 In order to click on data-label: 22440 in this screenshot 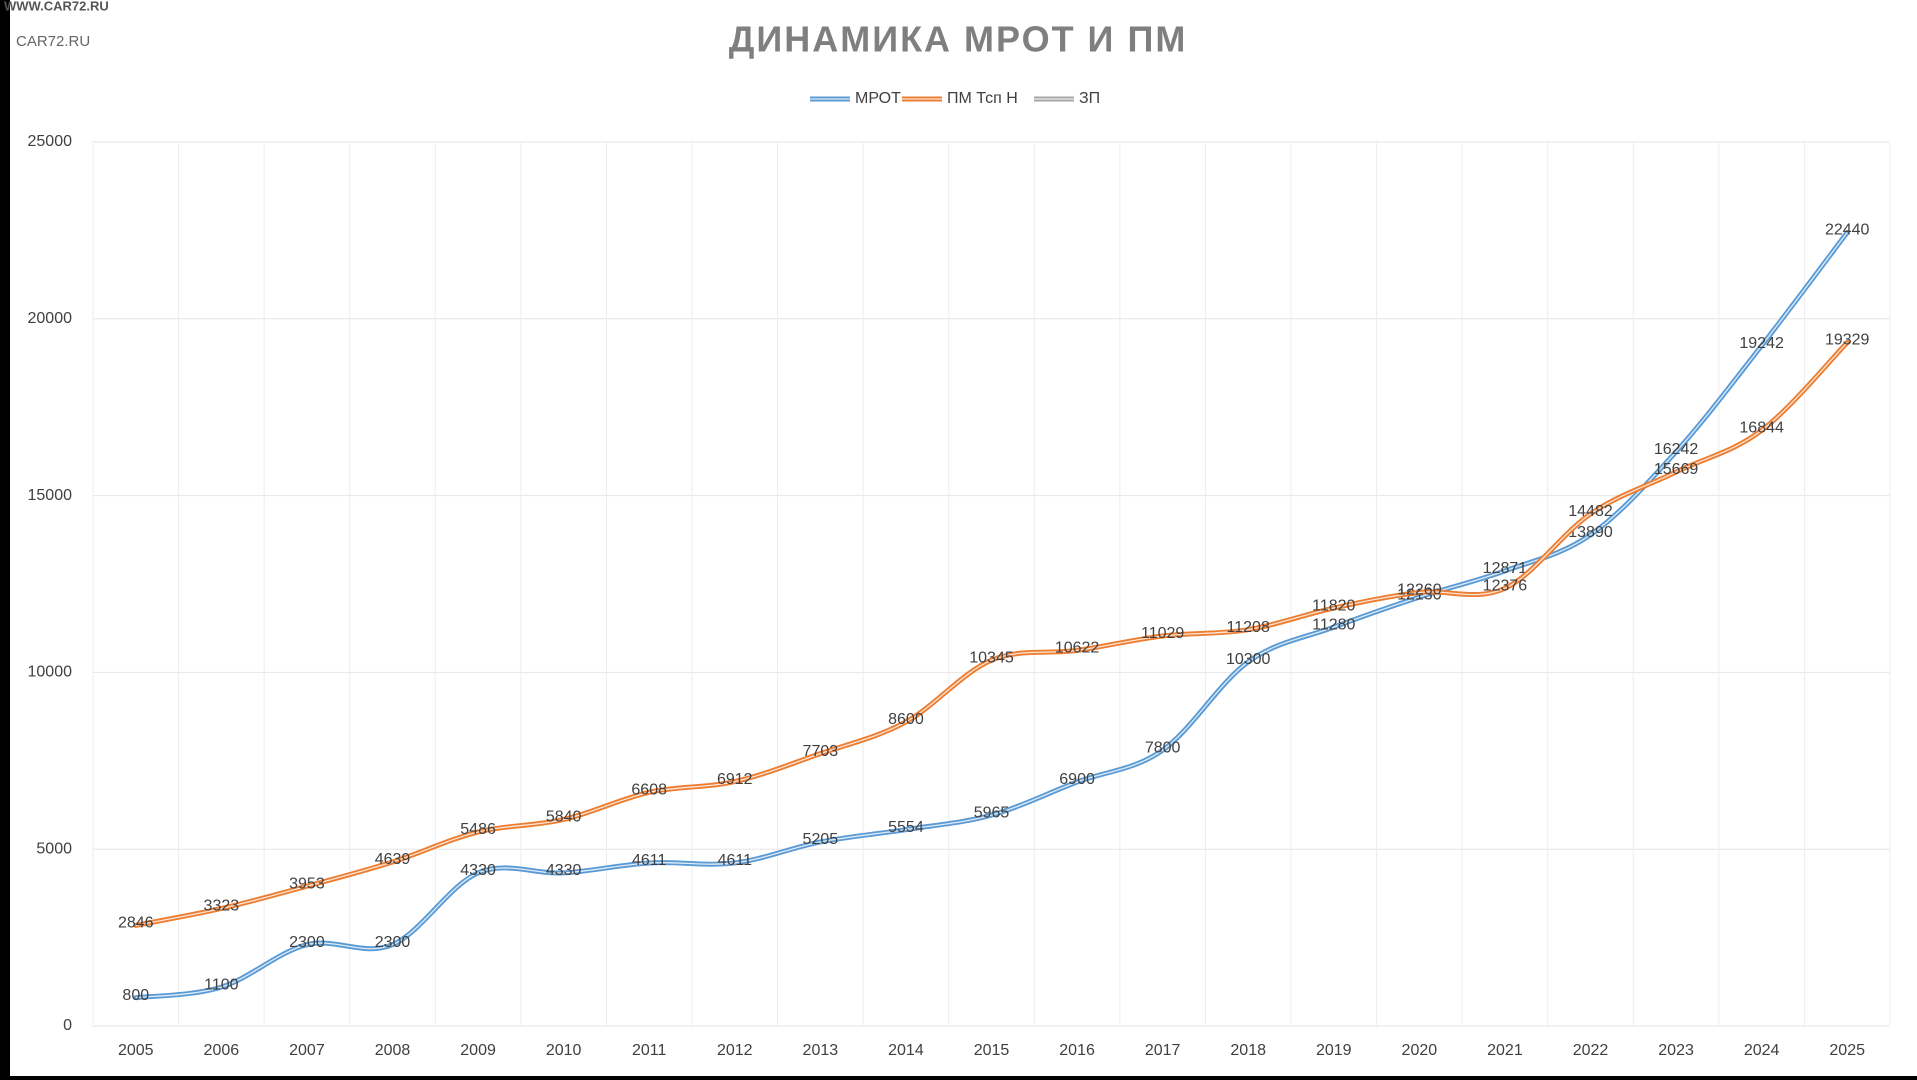, I will do `click(1847, 230)`.